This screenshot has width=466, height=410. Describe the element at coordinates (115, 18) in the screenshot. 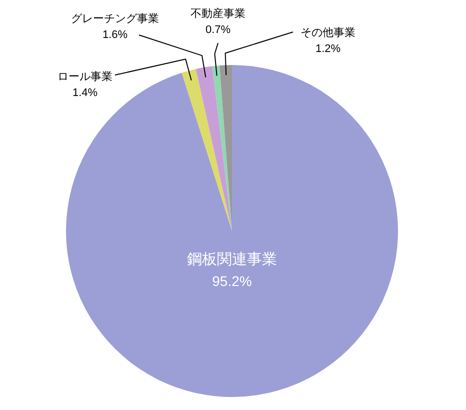

I see `slice-label: グレーチング事業` at that location.